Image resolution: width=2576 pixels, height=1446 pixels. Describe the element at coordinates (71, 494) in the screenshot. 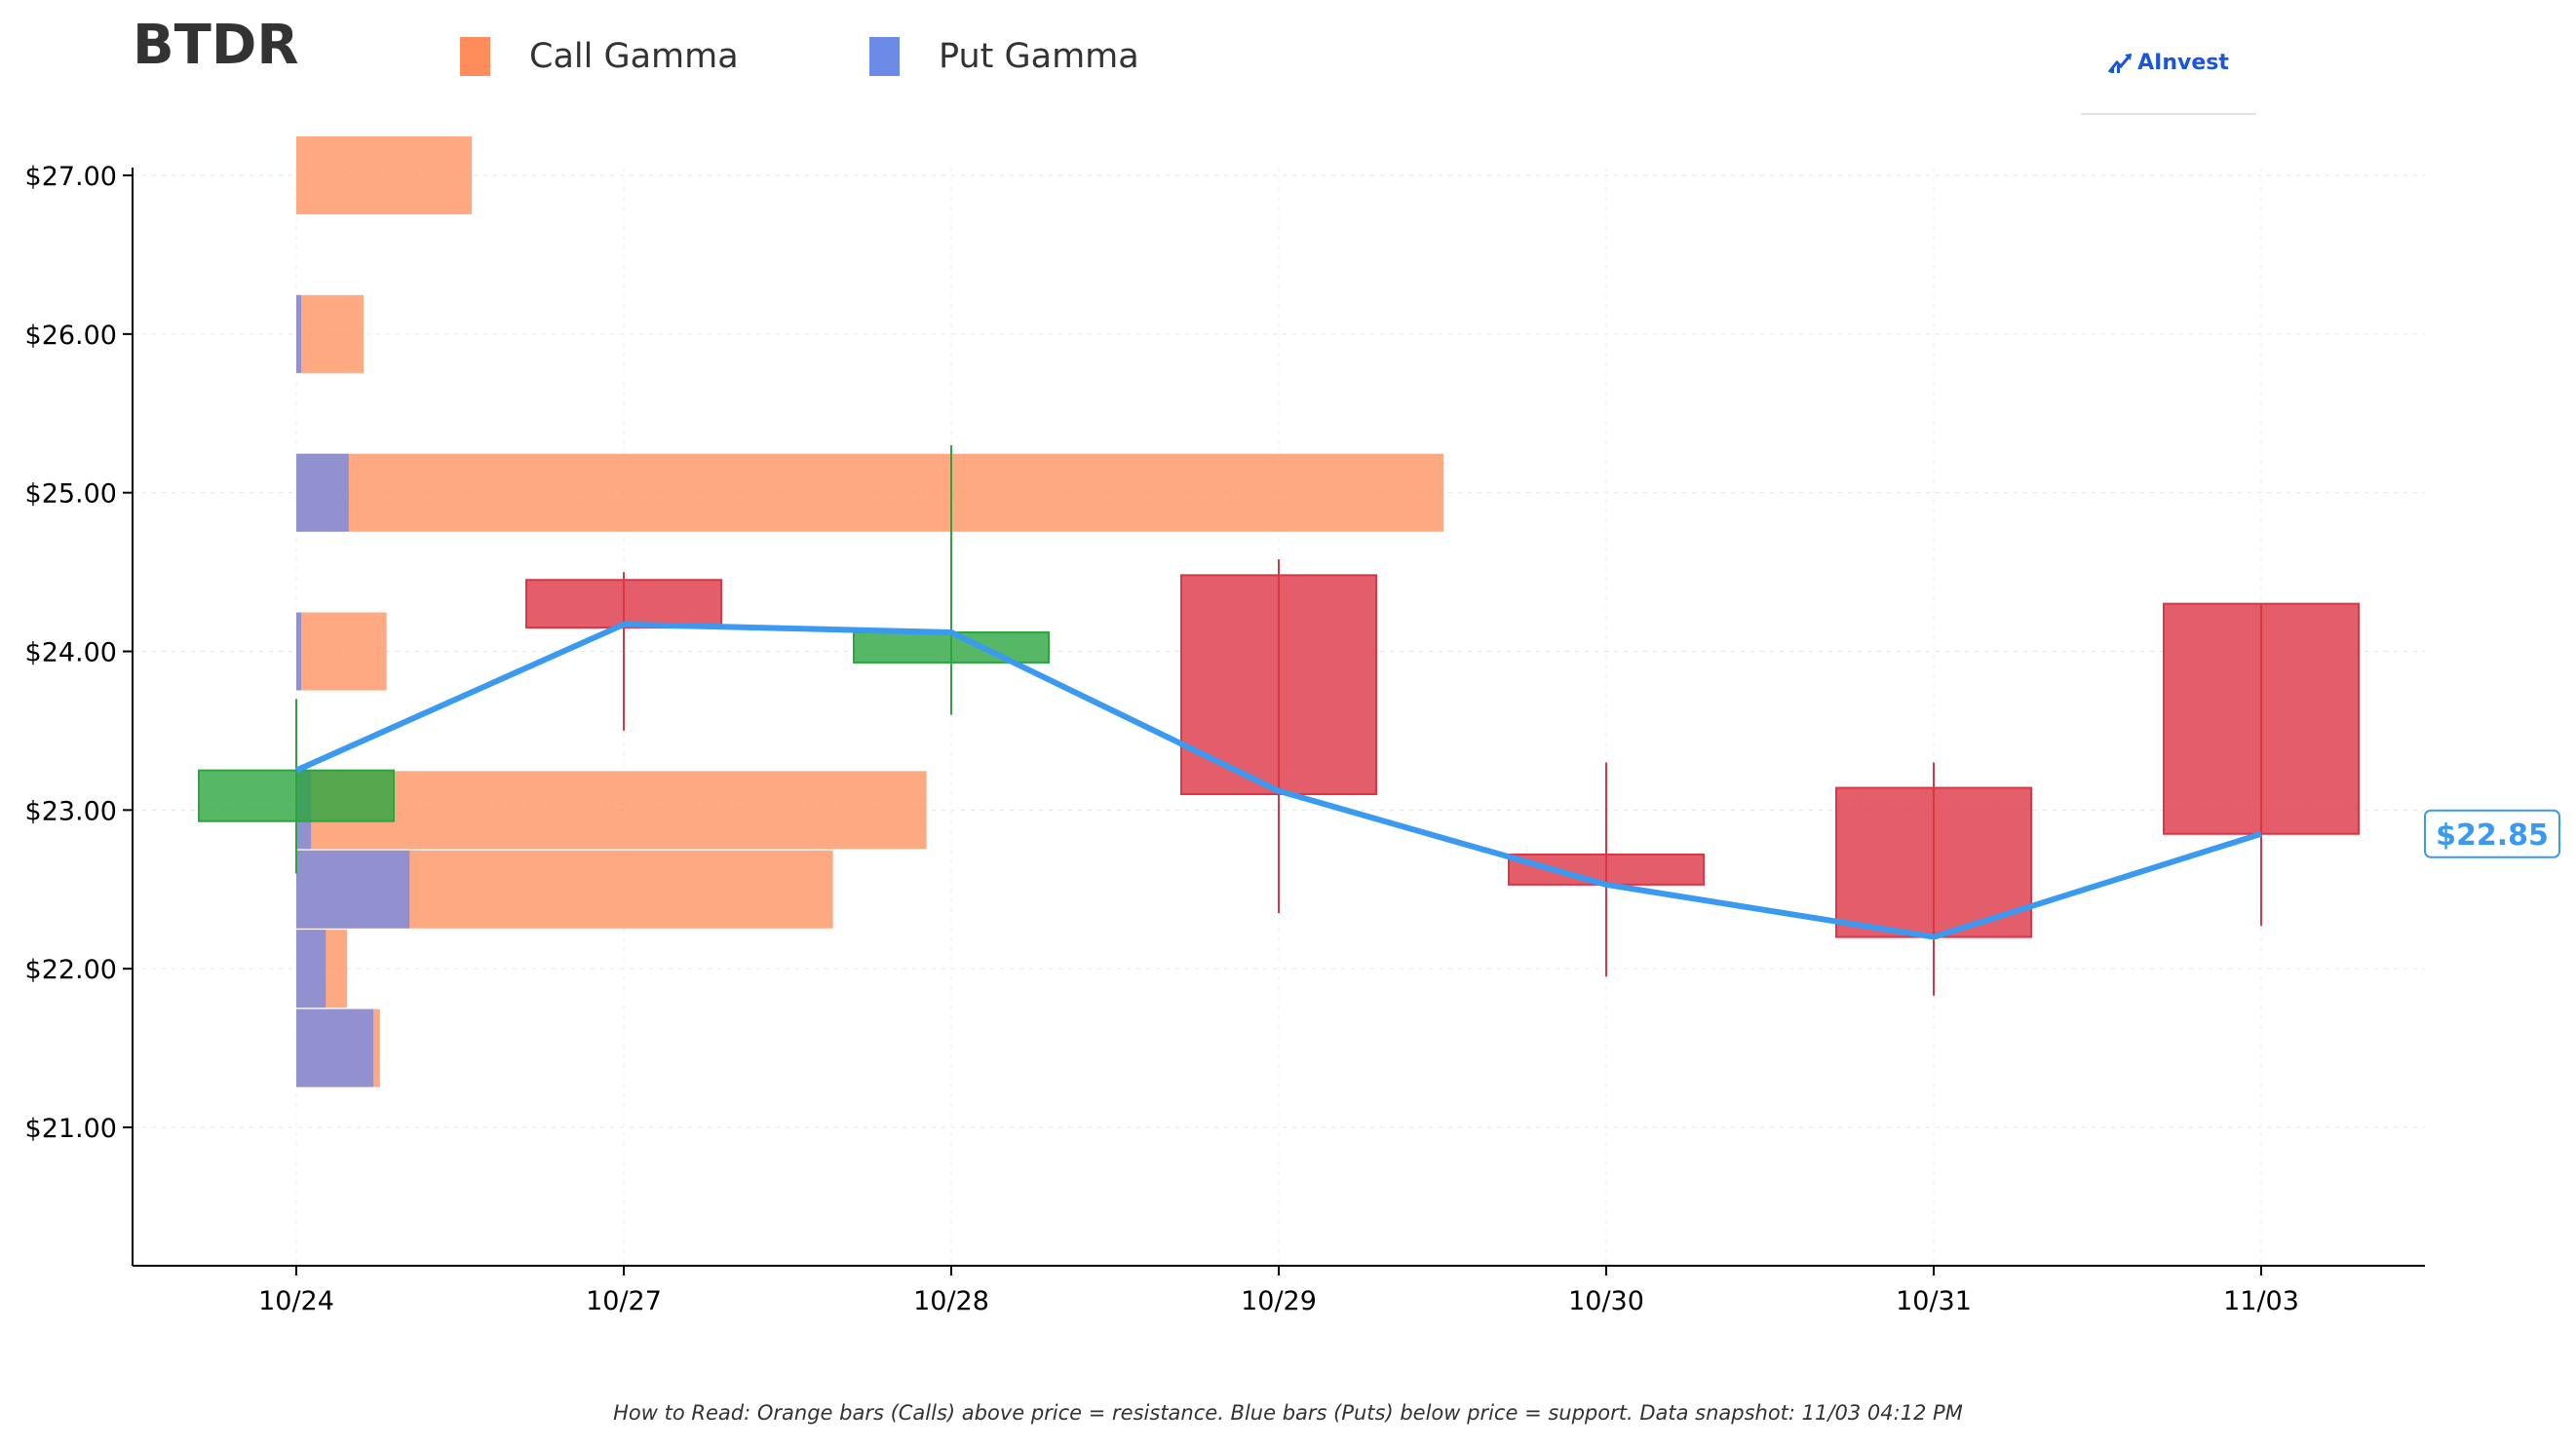

I see `y-tick-label: $25.00` at that location.